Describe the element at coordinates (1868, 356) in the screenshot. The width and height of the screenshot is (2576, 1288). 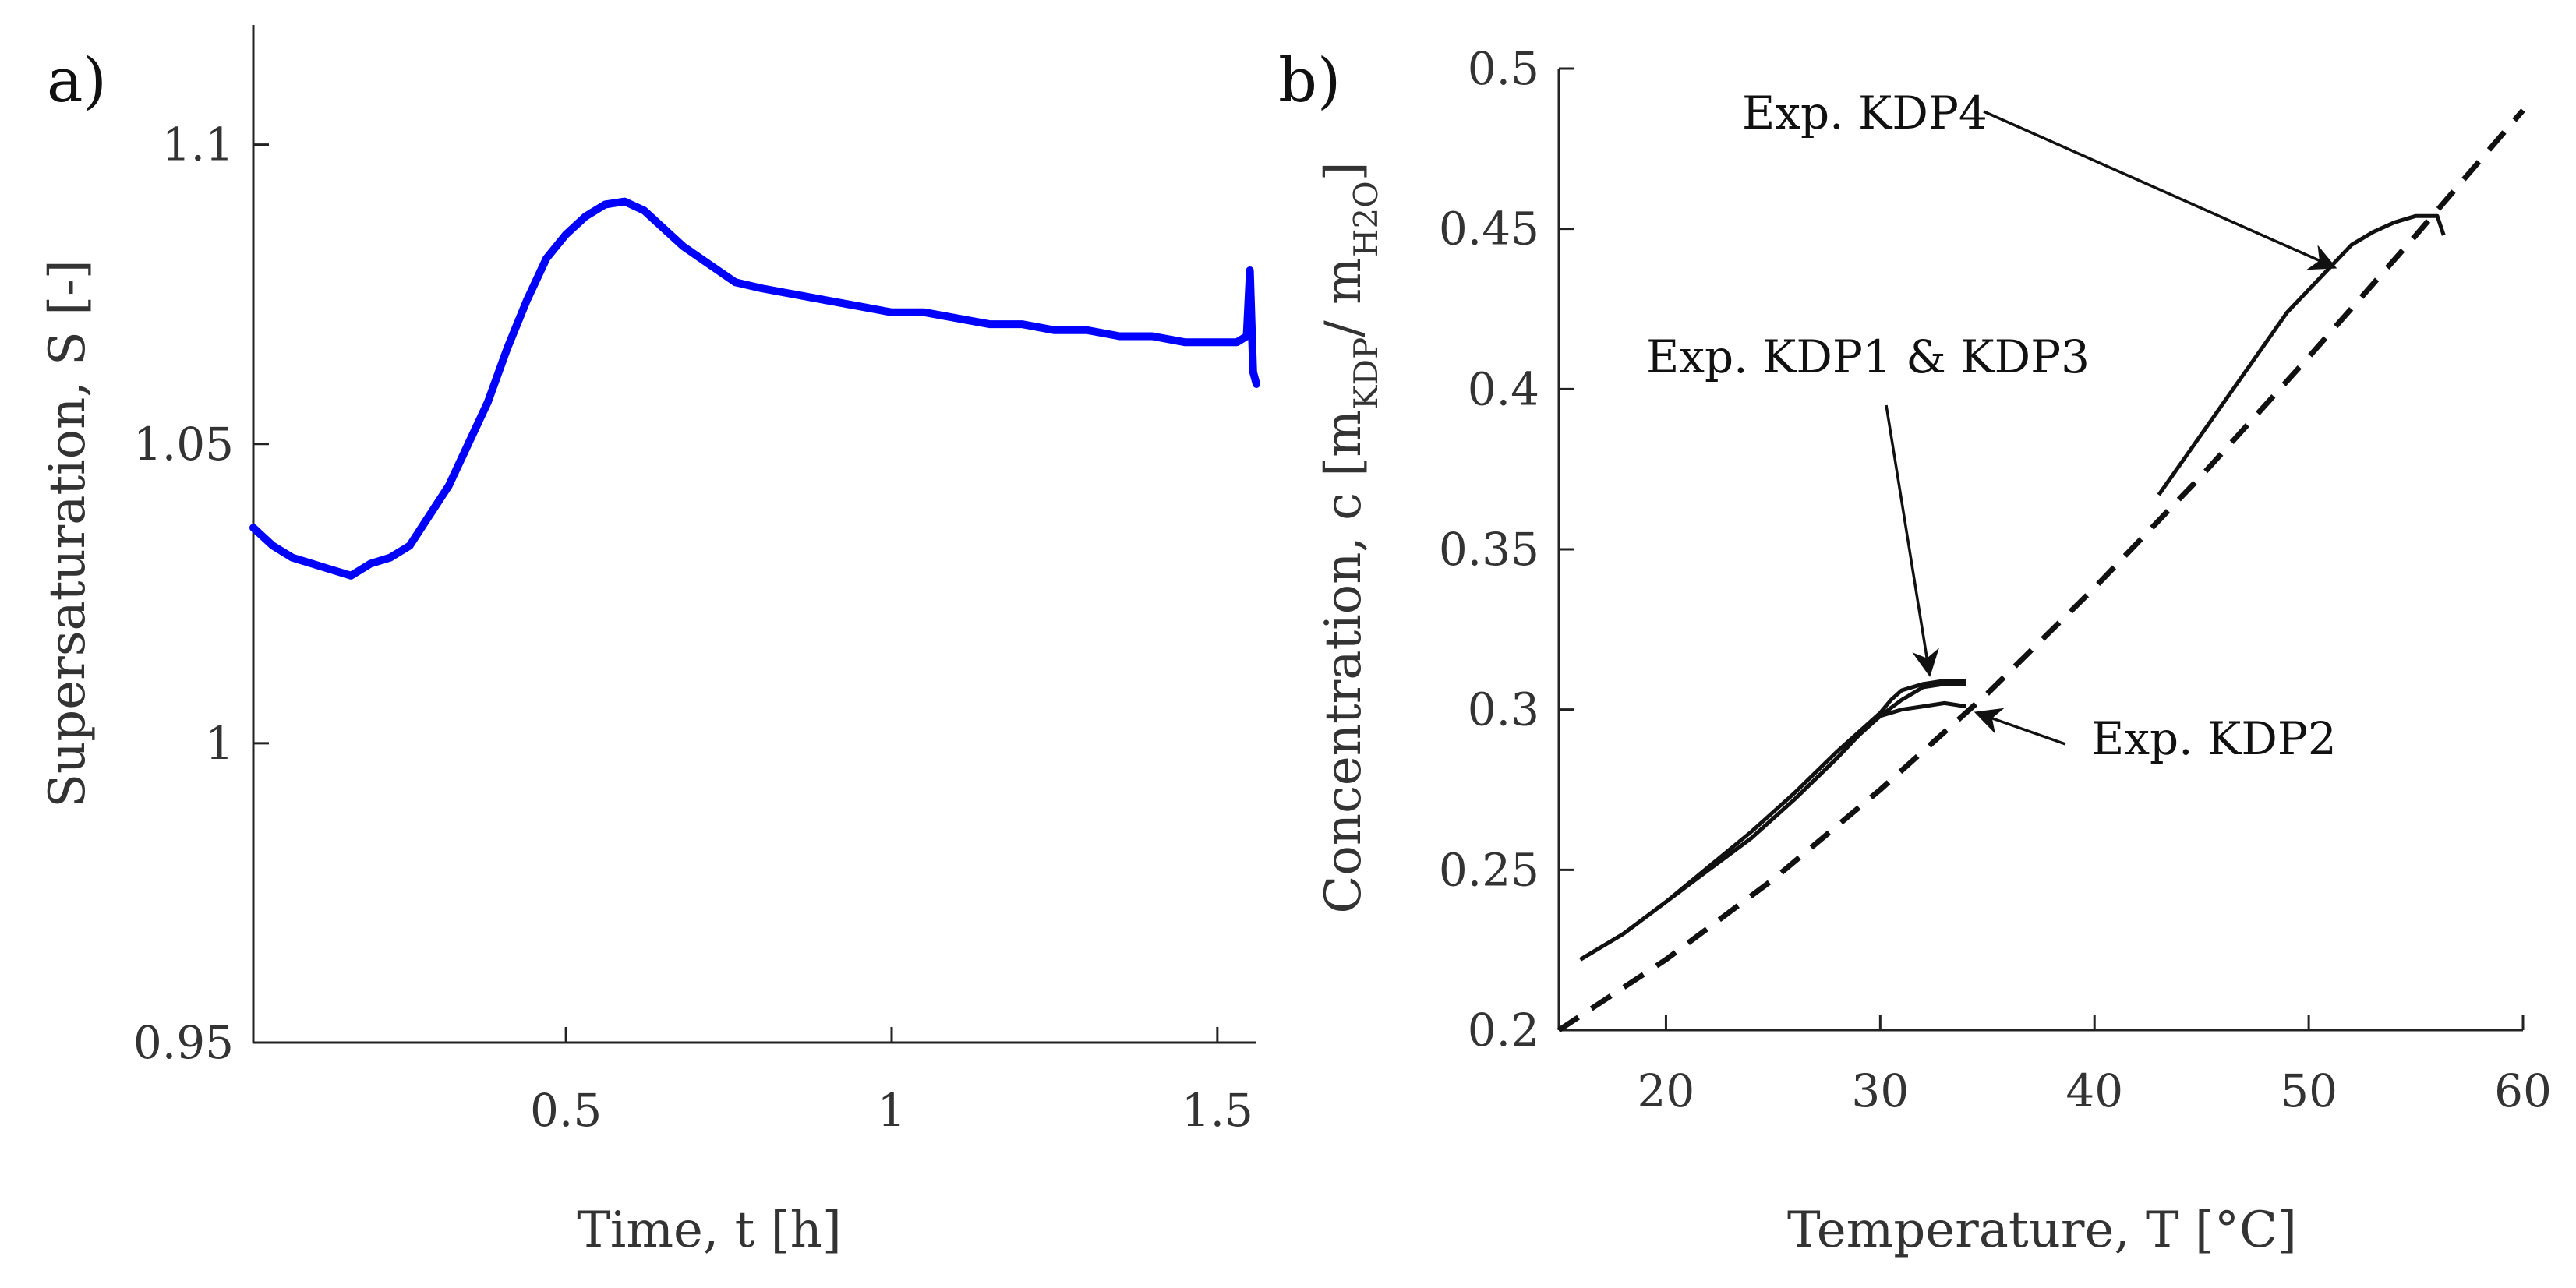
I see `panel-b-annotation-label: Exp. KDP1 & KDP3` at that location.